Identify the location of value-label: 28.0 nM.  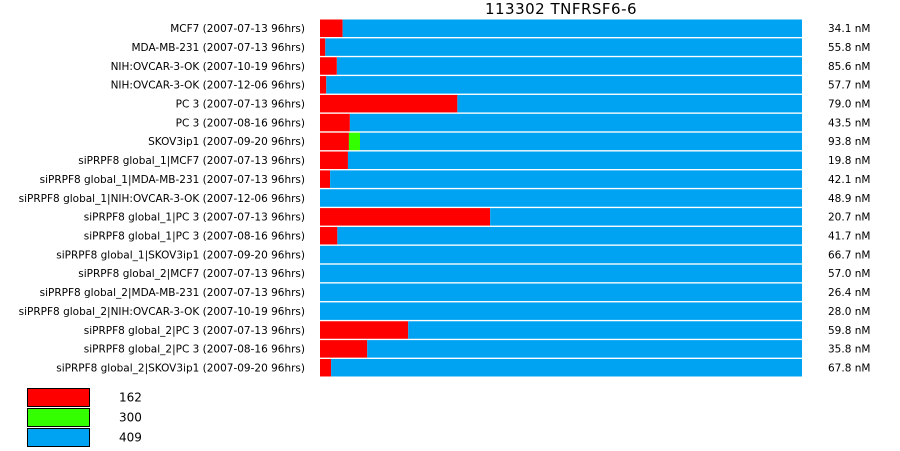
(849, 312).